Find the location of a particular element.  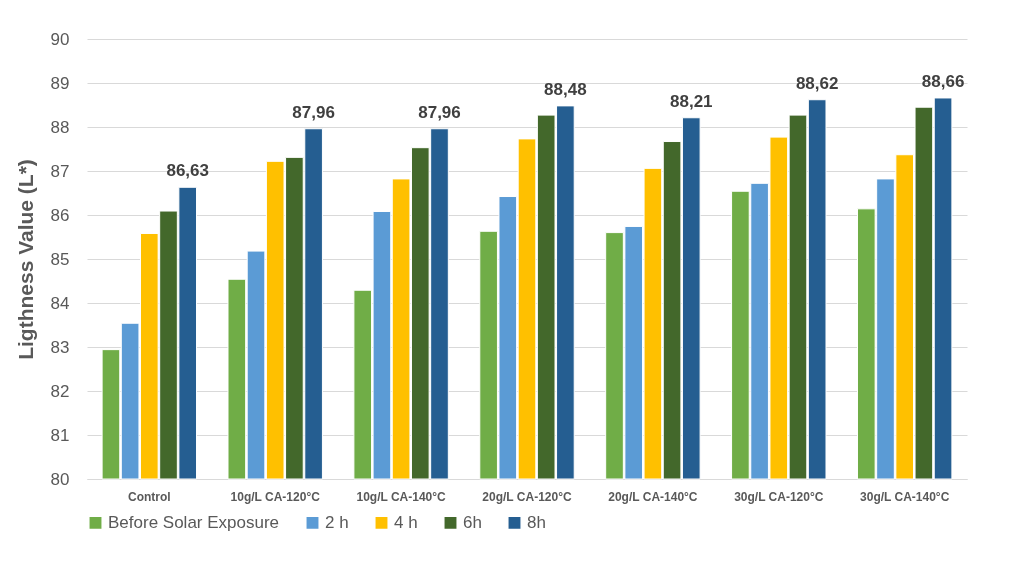

x-tick-label: 20g/L CA-140°C is located at coordinates (653, 496).